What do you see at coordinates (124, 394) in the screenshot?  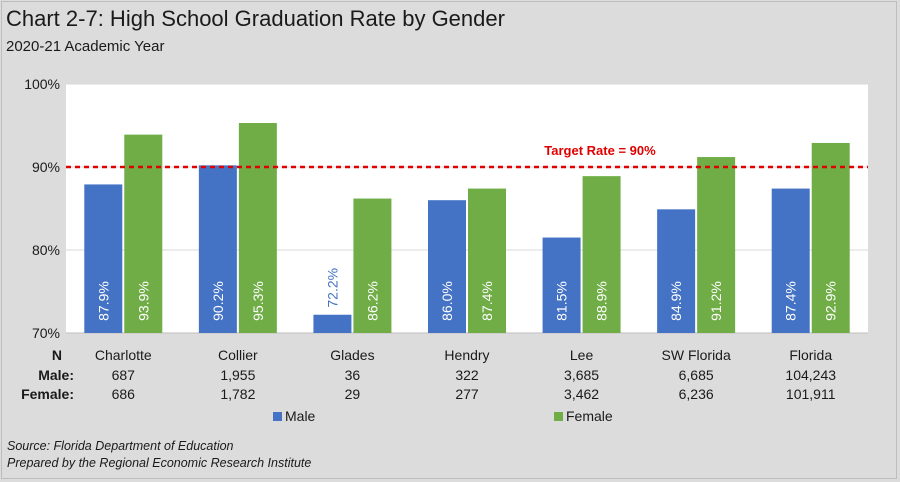 I see `table-cell: 686` at bounding box center [124, 394].